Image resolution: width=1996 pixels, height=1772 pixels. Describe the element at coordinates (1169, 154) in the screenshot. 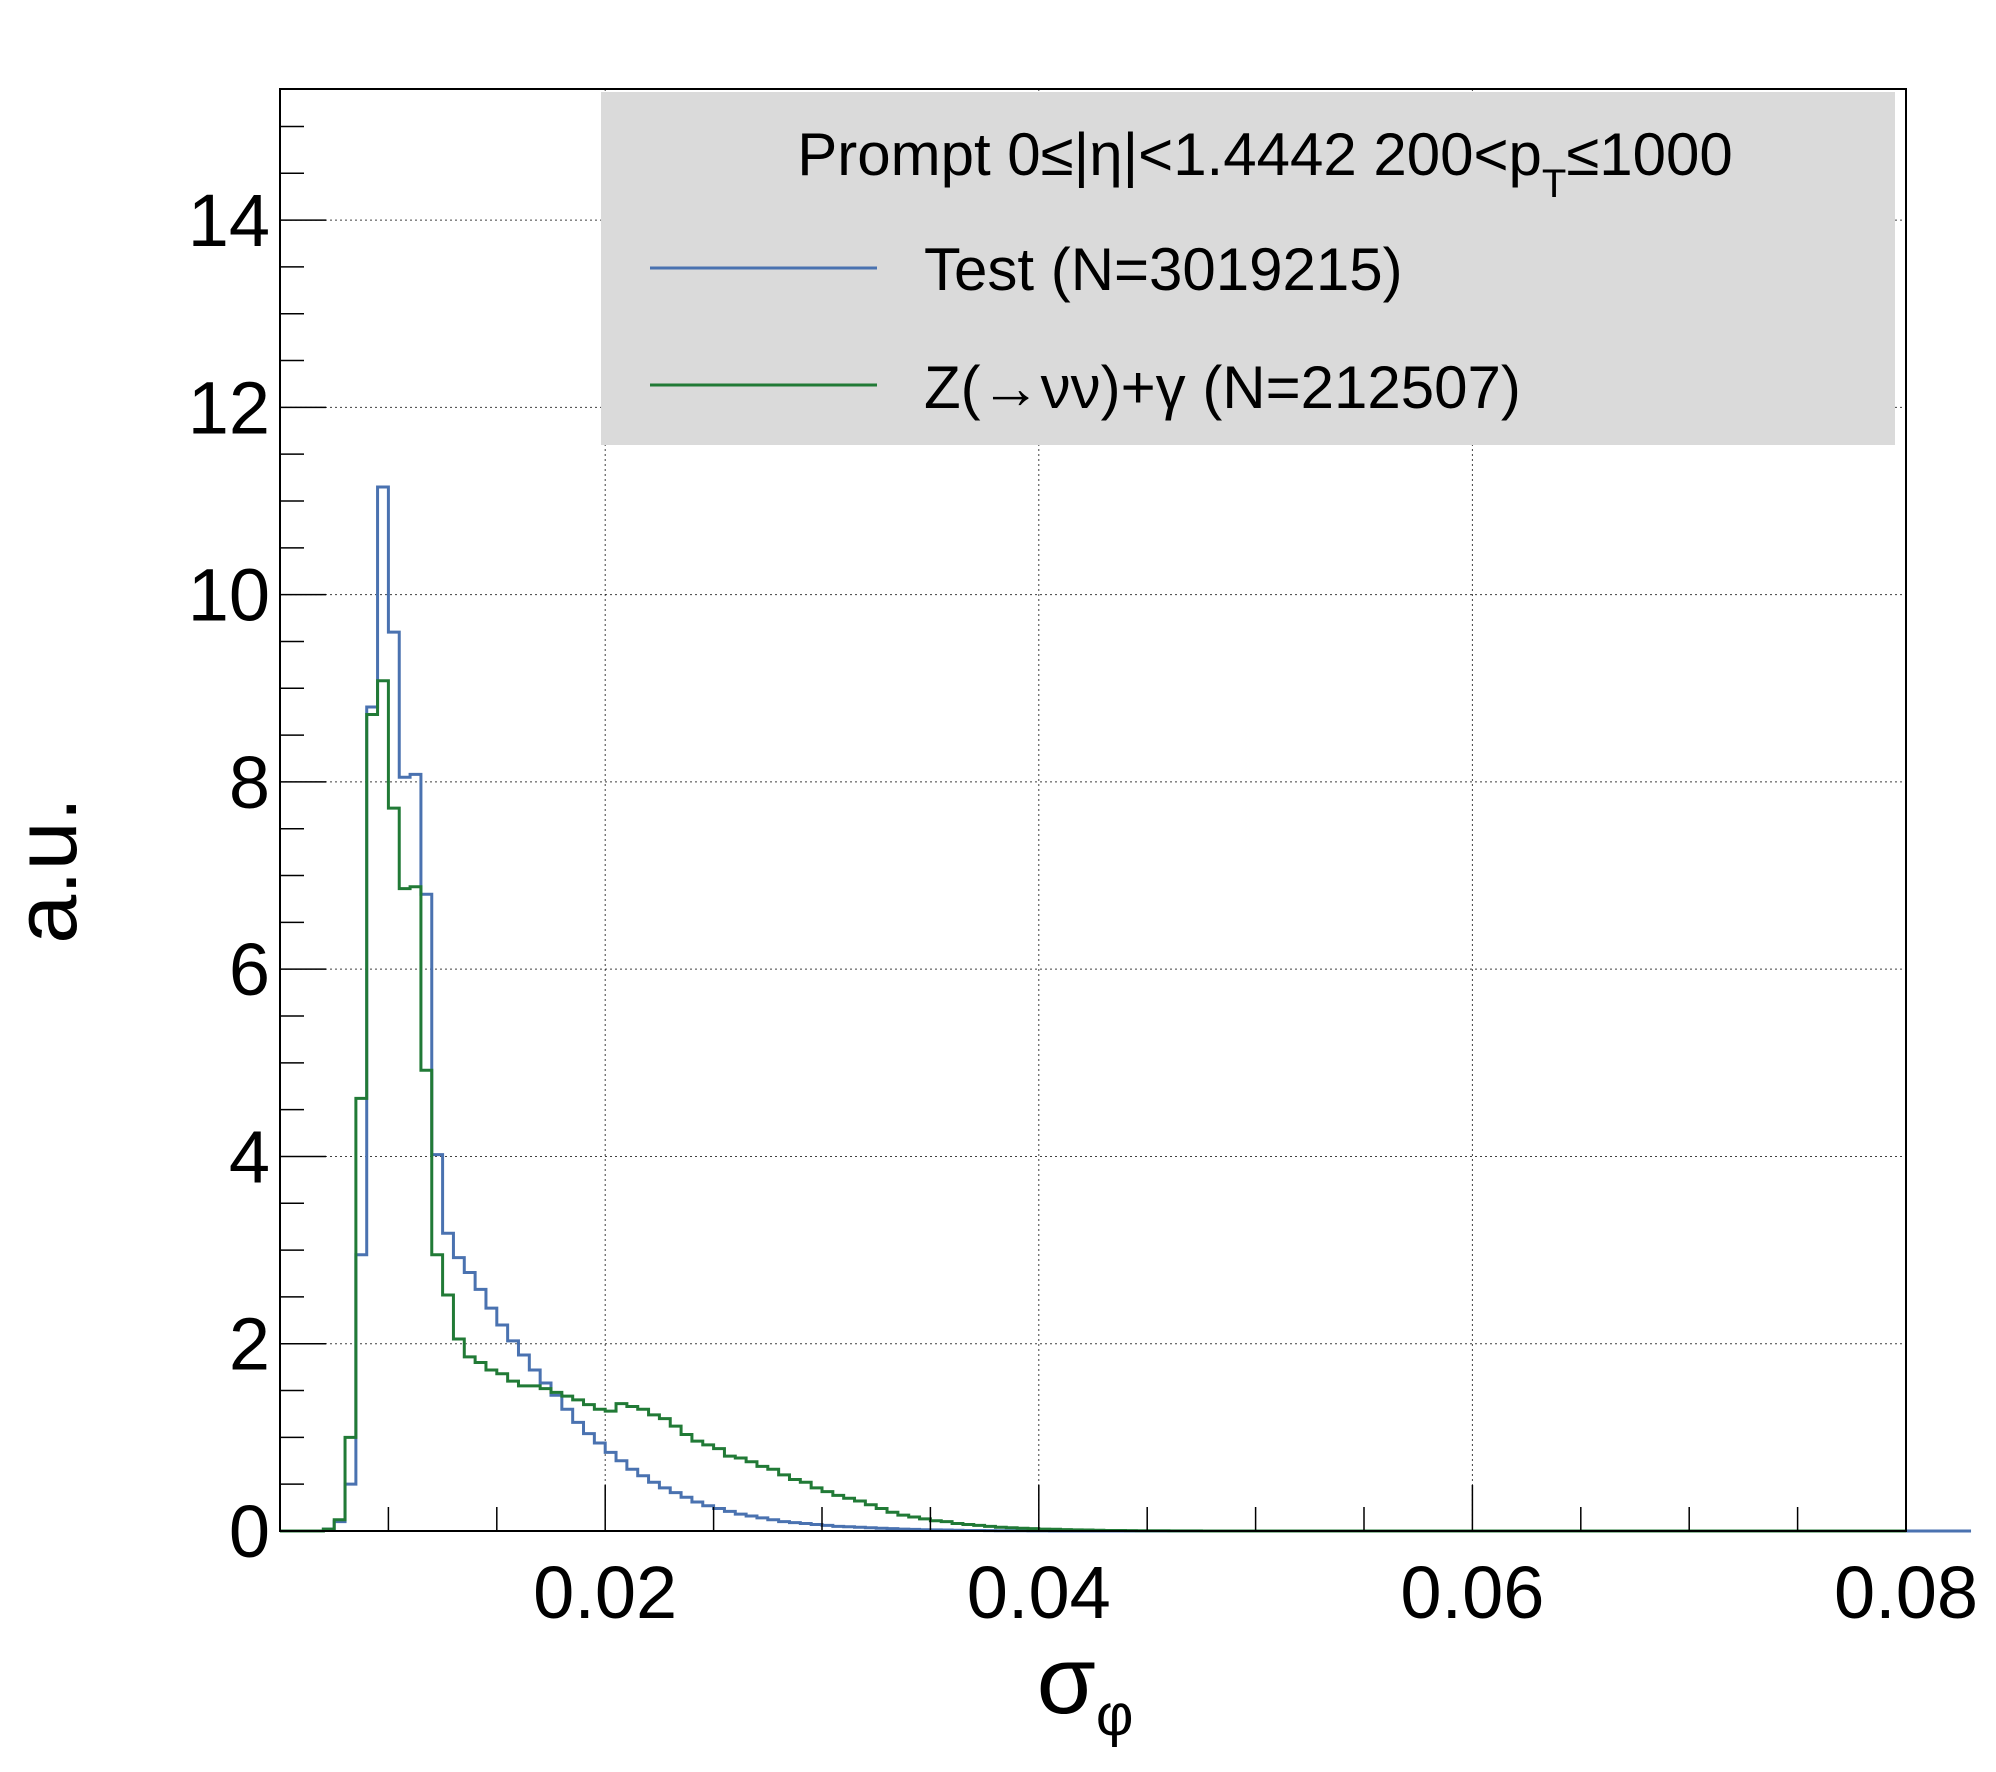

I see `legend-header-main: Prompt 0≤|η|<1.4442 200<p` at that location.